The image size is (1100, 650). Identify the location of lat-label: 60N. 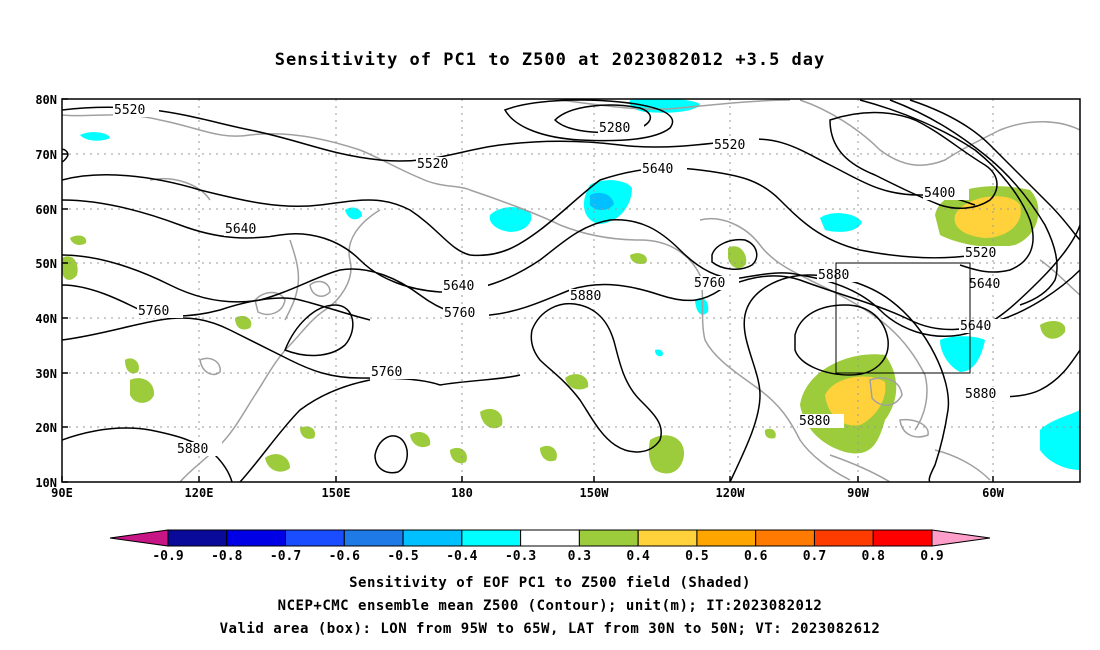
(46, 210).